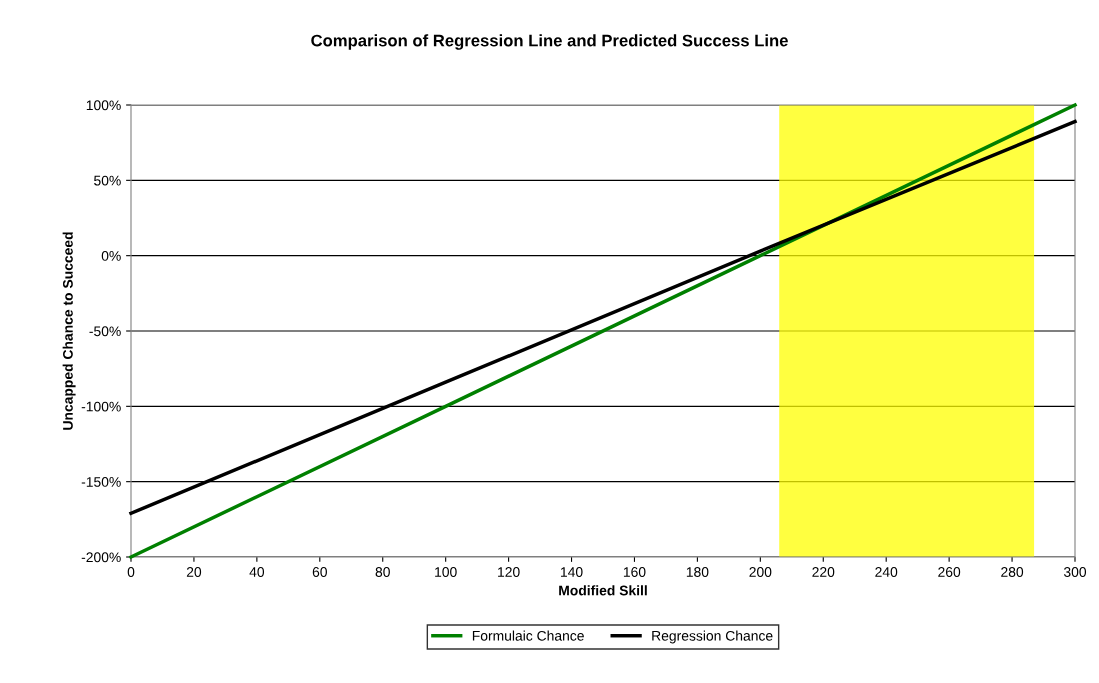  Describe the element at coordinates (101, 406) in the screenshot. I see `y-tick-label: -100%` at that location.